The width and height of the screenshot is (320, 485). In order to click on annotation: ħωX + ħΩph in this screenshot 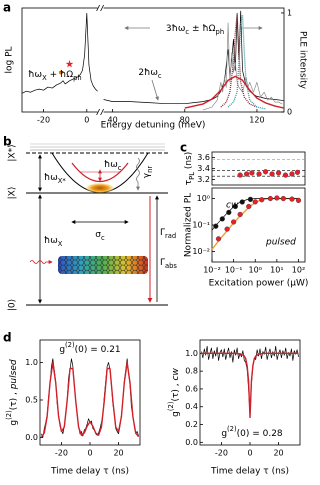, I will do `click(54, 76)`.